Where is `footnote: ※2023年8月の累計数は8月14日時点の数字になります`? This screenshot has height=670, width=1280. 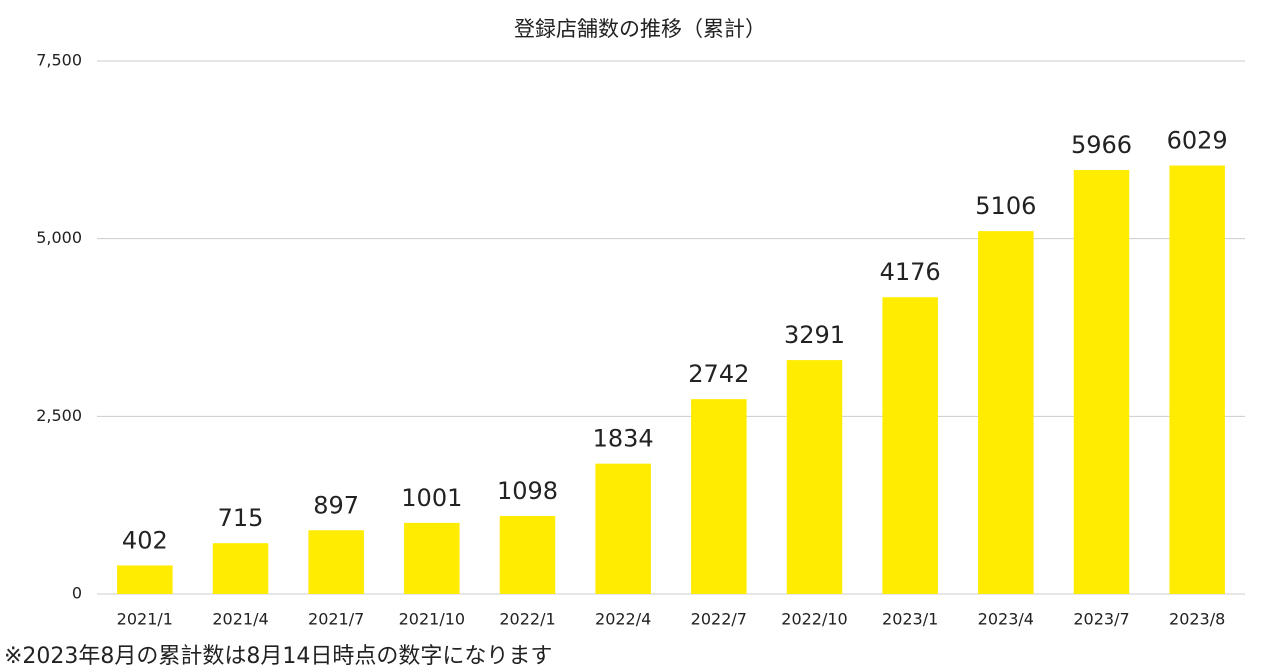 footnote: ※2023年8月の累計数は8月14日時点の数字になります is located at coordinates (278, 656).